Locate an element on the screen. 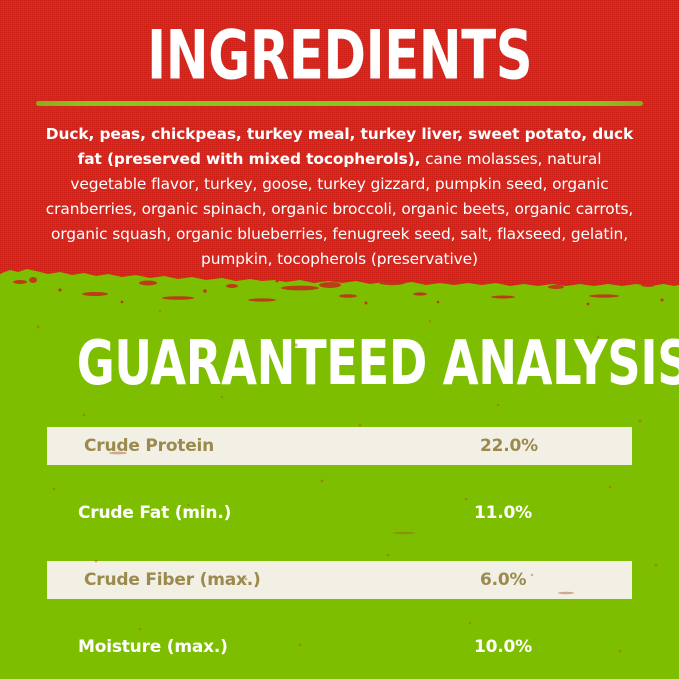 Image resolution: width=679 pixels, height=679 pixels. analysis-row-value: 10.0% is located at coordinates (503, 647).